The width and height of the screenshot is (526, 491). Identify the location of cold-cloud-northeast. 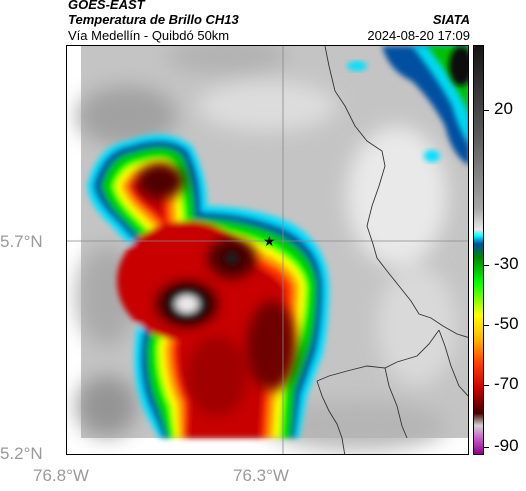
(407, 105).